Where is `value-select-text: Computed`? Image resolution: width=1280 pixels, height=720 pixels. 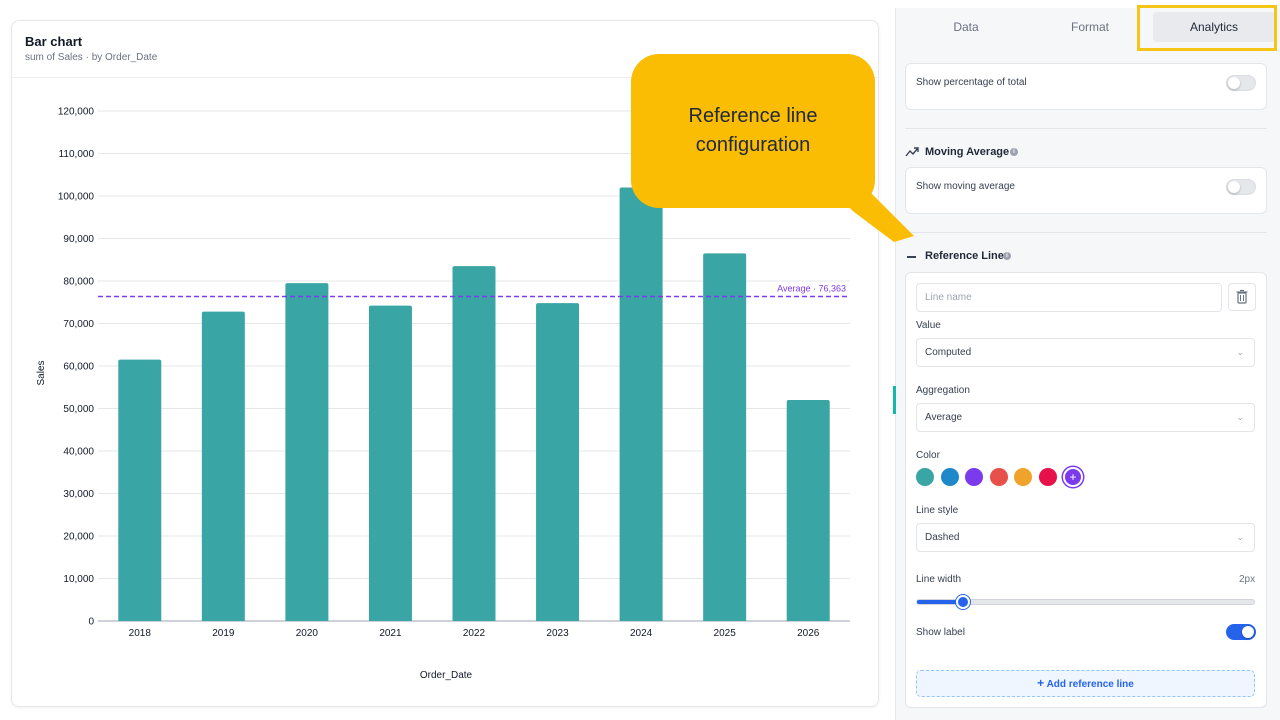
value-select-text: Computed is located at coordinates (948, 352).